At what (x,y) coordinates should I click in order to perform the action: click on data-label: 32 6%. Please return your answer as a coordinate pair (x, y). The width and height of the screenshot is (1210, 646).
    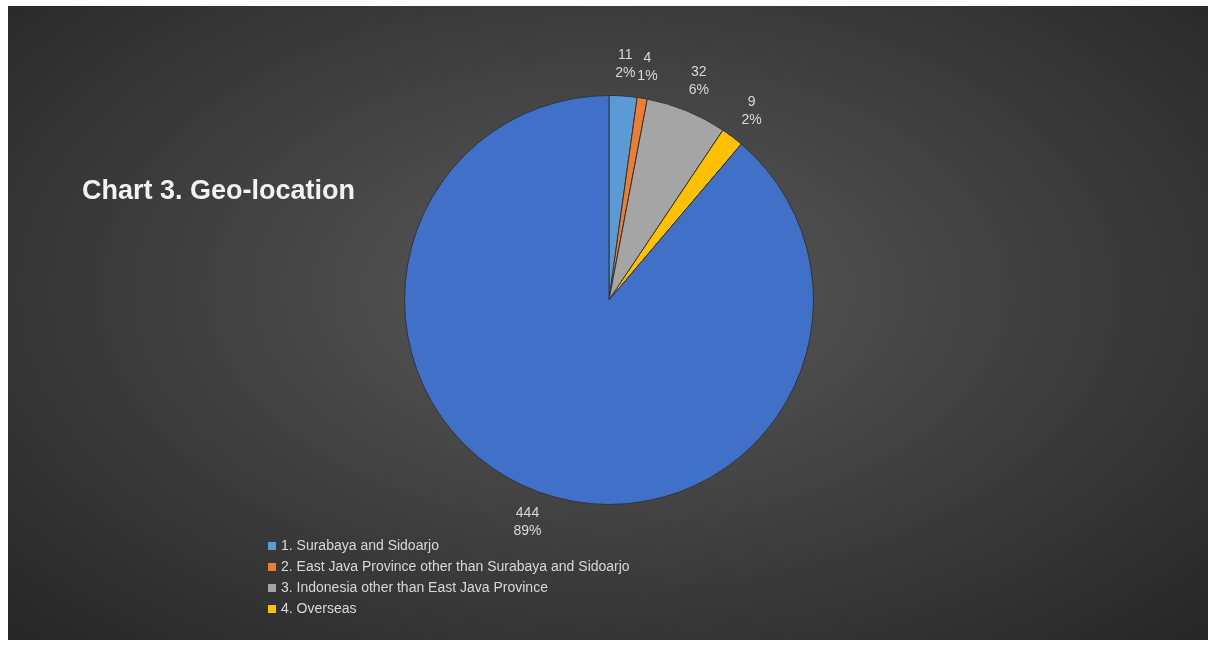
    Looking at the image, I should click on (698, 80).